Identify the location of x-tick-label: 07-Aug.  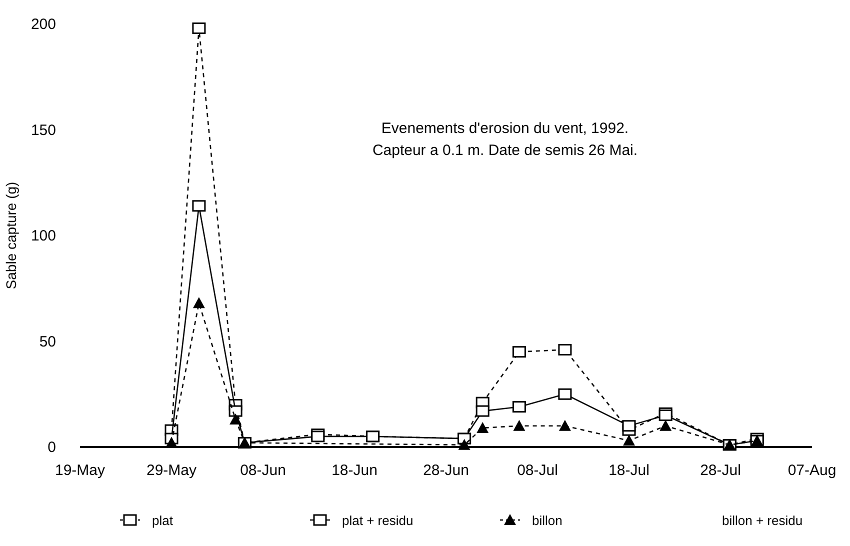
(812, 470).